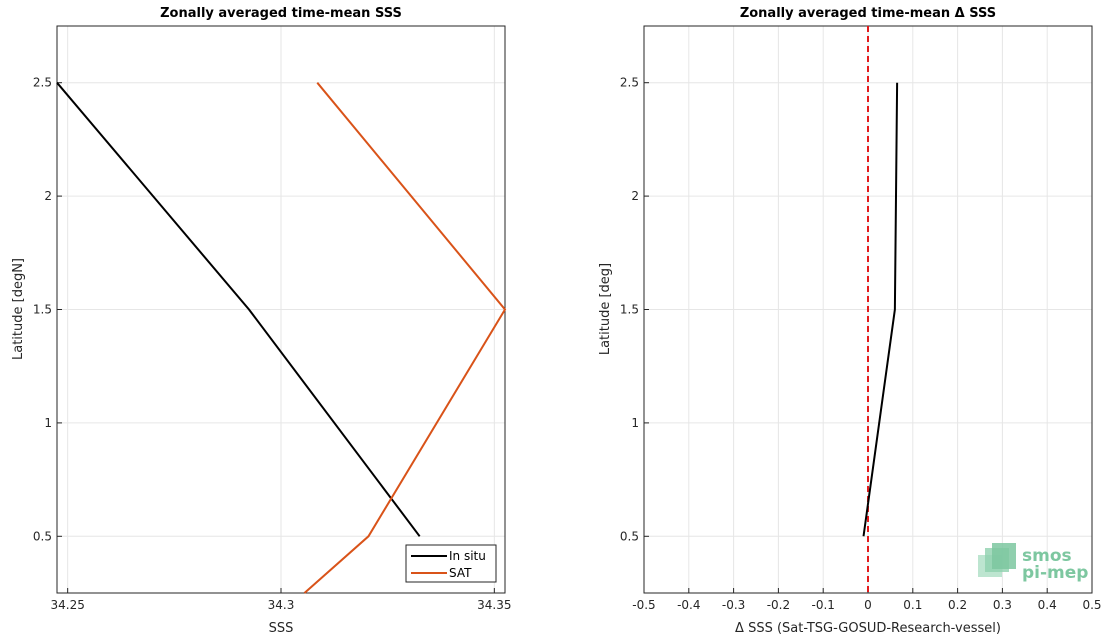 This screenshot has width=1107, height=639. I want to click on sss-x-tick-label: 34.3, so click(281, 605).